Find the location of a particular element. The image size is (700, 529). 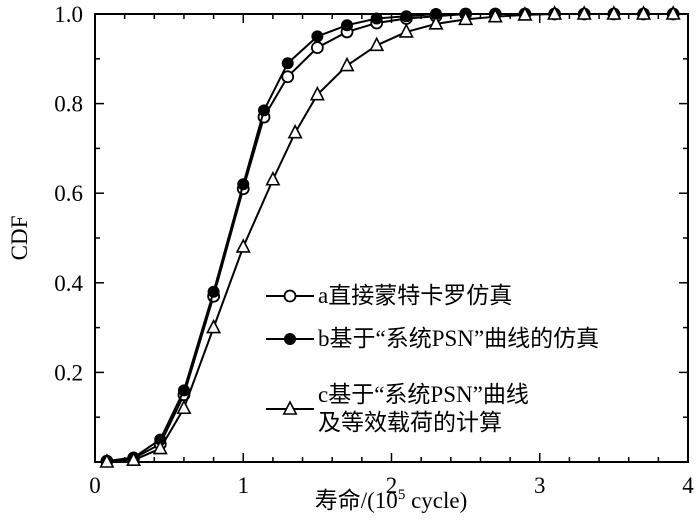

y-tick-label: 1.0 is located at coordinates (68, 14).